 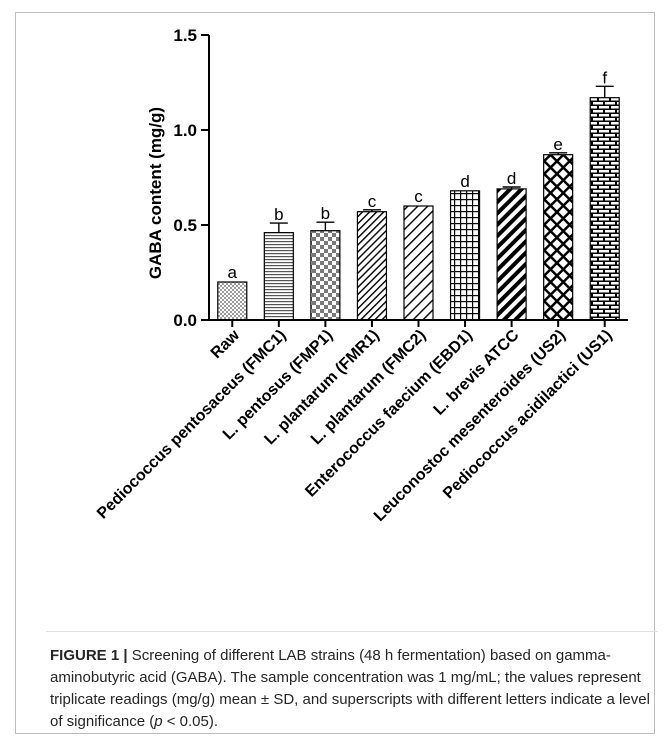 What do you see at coordinates (191, 178) in the screenshot?
I see `y-axis: 0.0 0.5 1.0 1.5` at bounding box center [191, 178].